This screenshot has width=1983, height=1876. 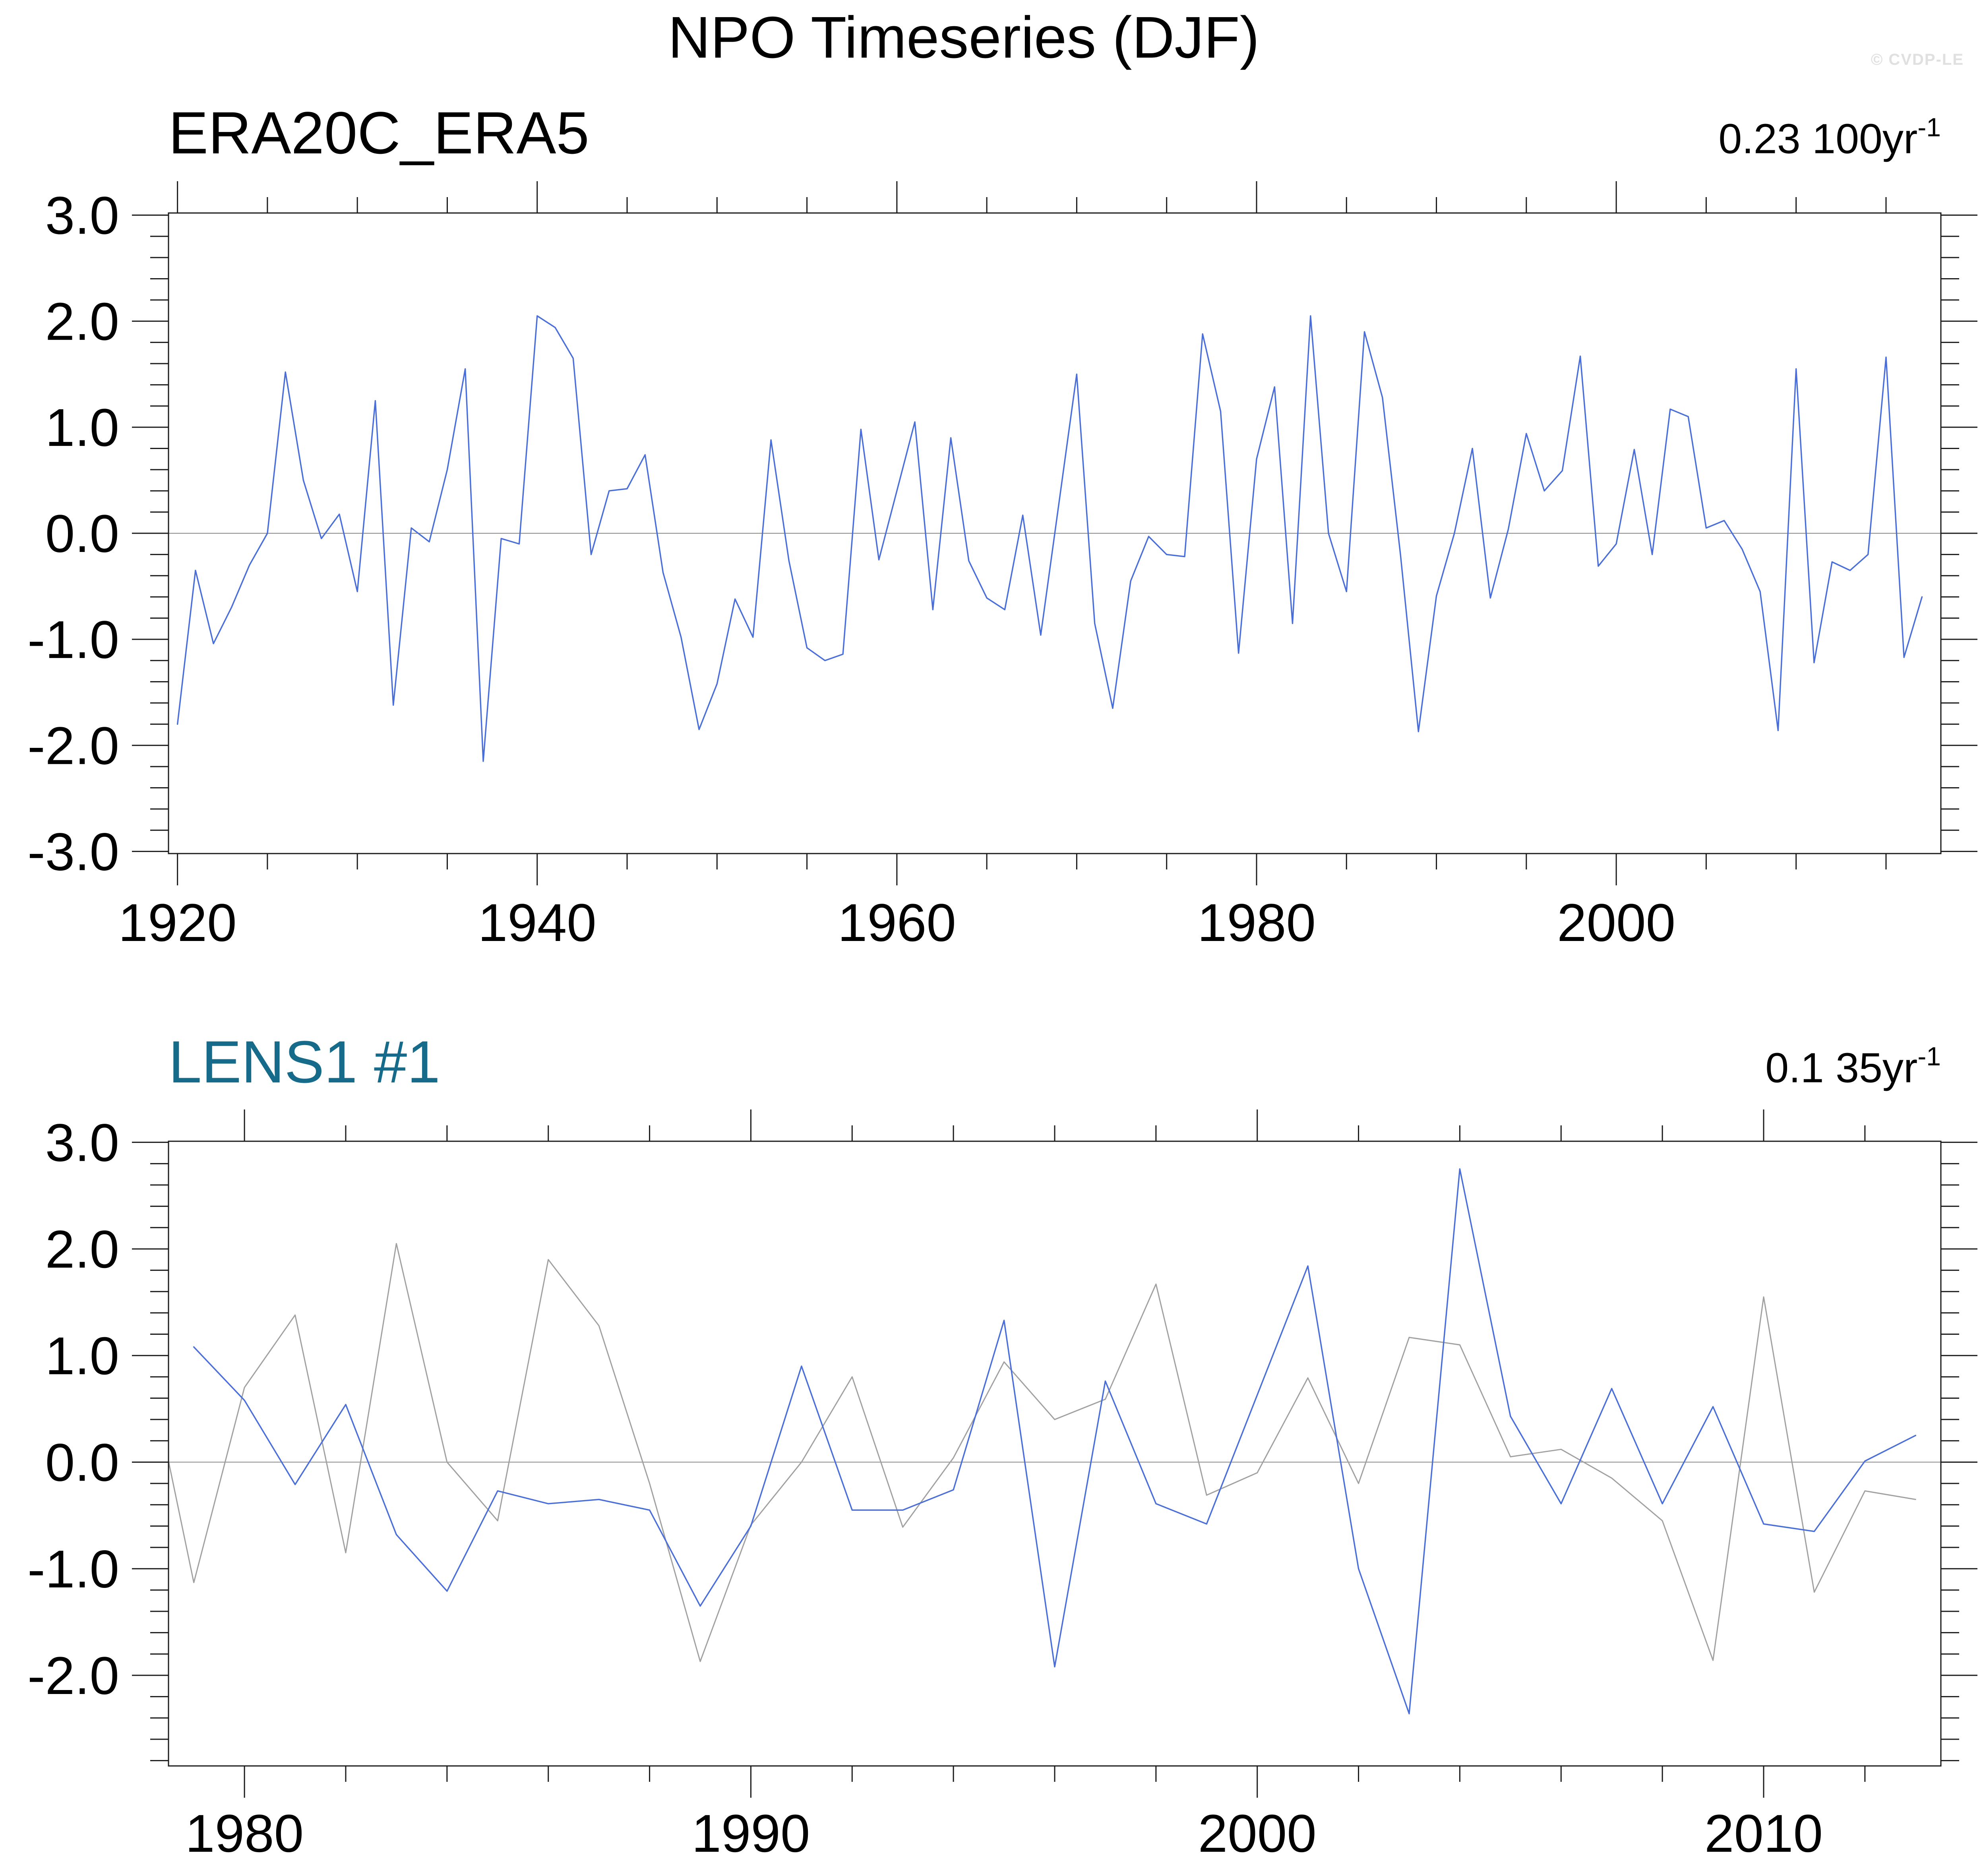 What do you see at coordinates (378, 132) in the screenshot?
I see `panel1-title: ERA20C_ERA5` at bounding box center [378, 132].